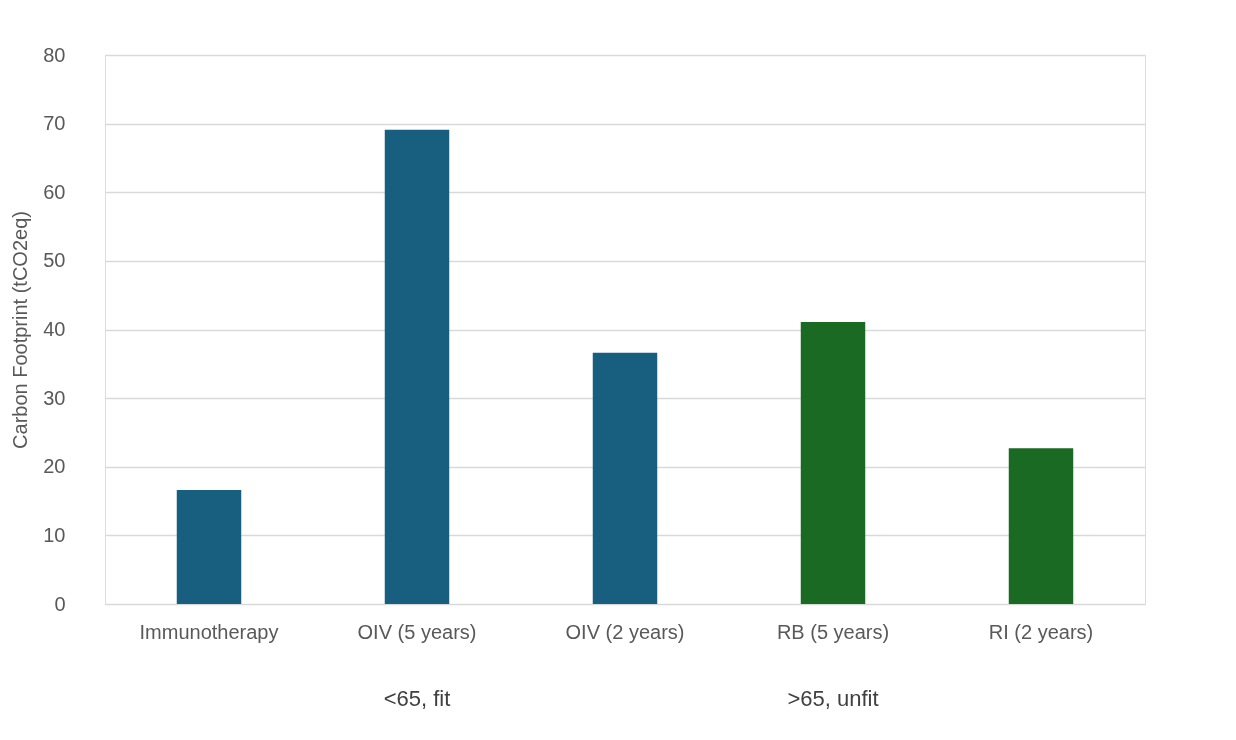 The image size is (1236, 740). I want to click on y-tick-label: 80, so click(54, 54).